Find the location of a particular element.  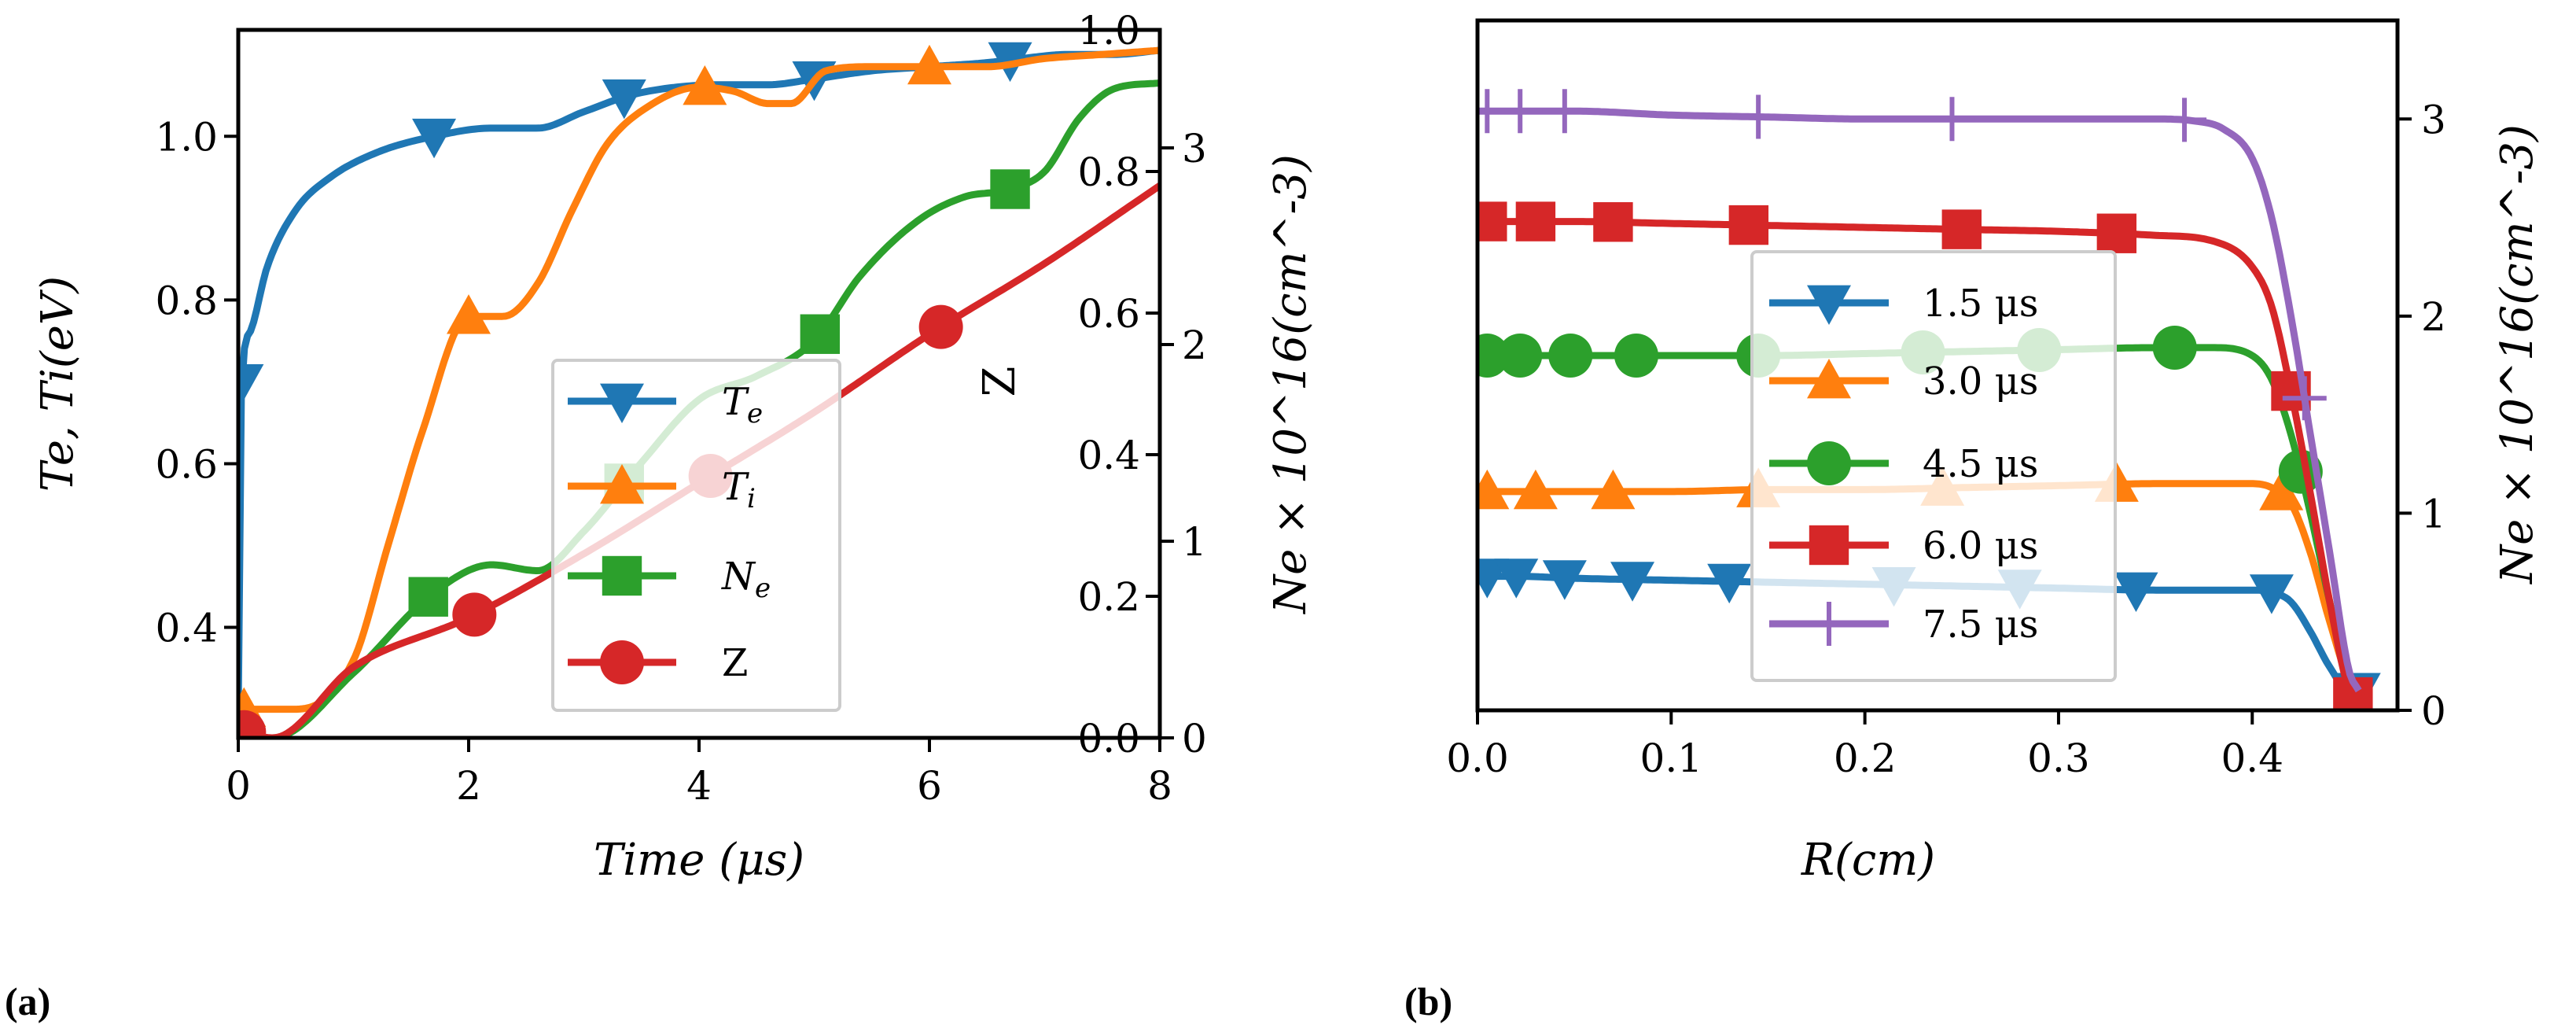

panel-a-legend-marker-ne is located at coordinates (622, 576).